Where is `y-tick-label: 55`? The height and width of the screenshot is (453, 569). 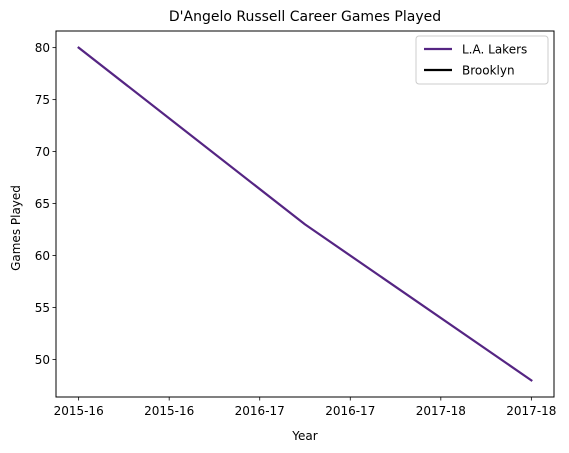
y-tick-label: 55 is located at coordinates (42, 308).